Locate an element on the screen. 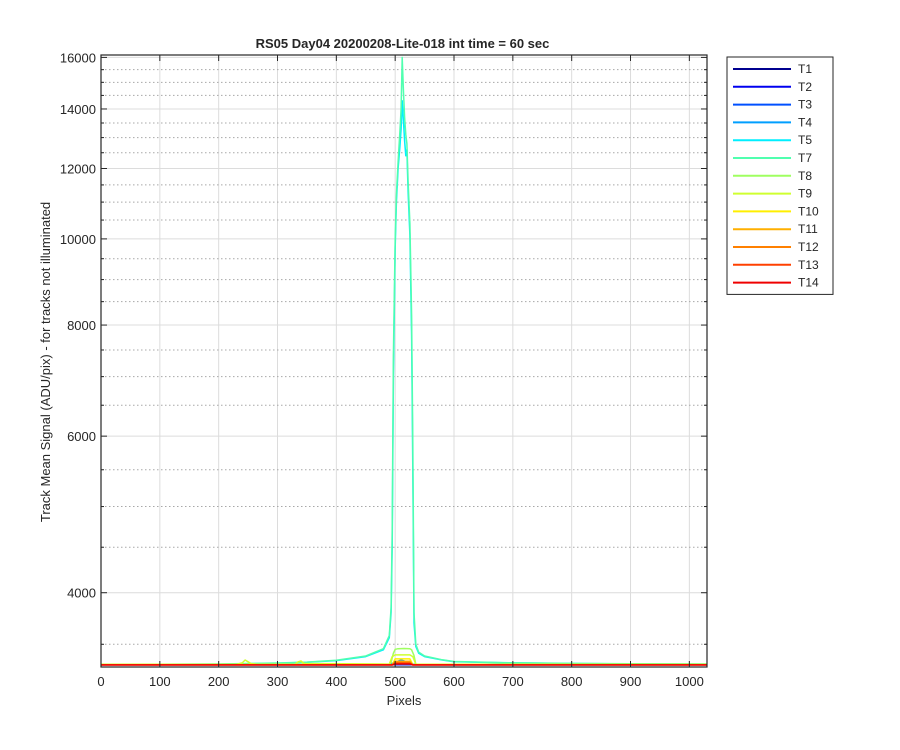  legend-label-t5: T5 is located at coordinates (805, 140).